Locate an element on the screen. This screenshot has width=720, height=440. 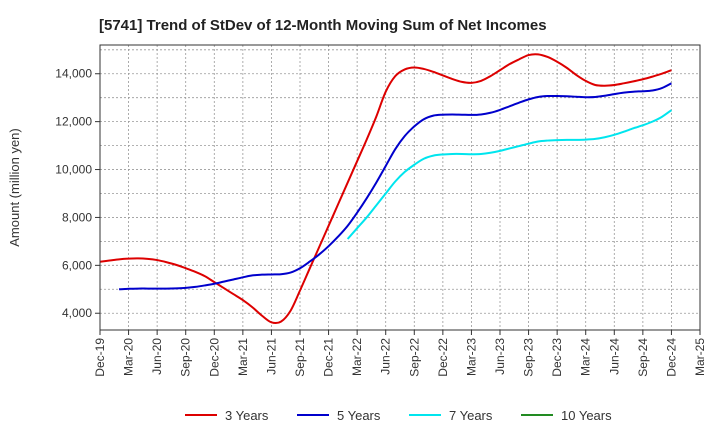
x-tick-label: Mar-23 is located at coordinates (471, 357).